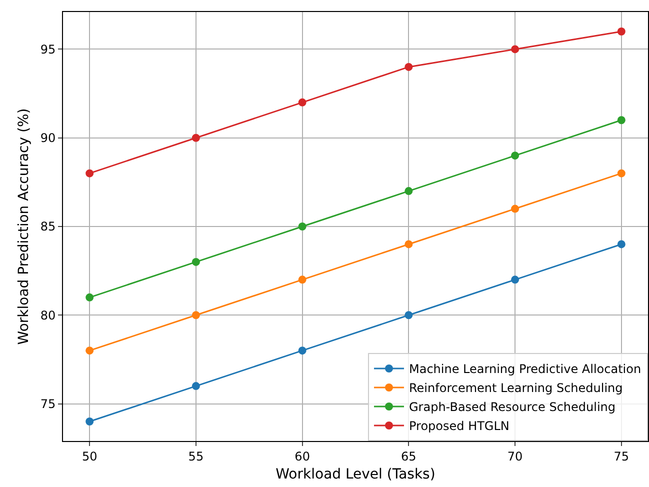 The image size is (649, 487). I want to click on legend-label: Graph-Based Resource Scheduling, so click(512, 407).